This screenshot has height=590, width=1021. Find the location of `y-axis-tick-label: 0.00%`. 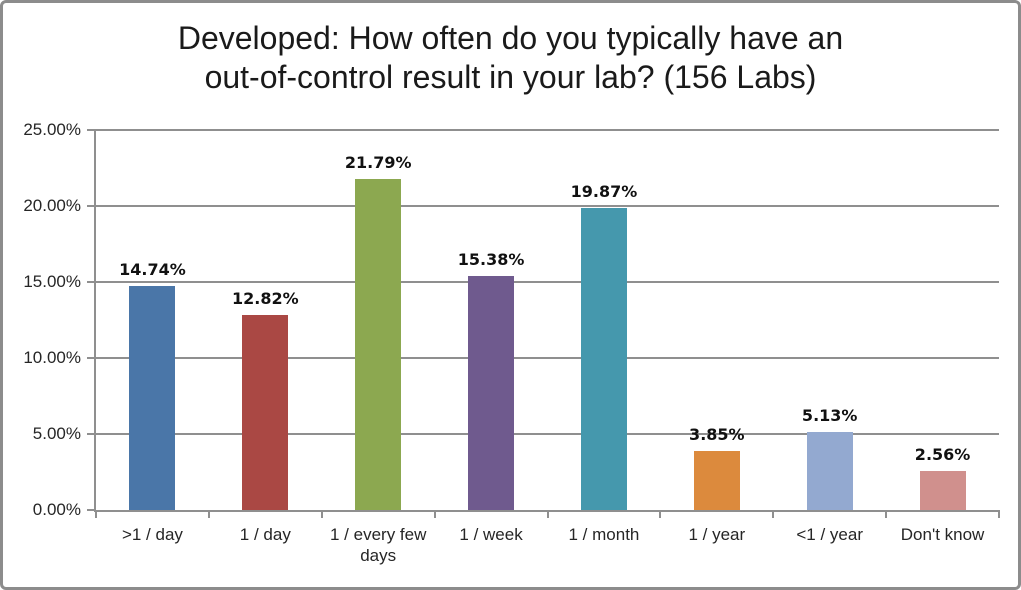

y-axis-tick-label: 0.00% is located at coordinates (56, 509).